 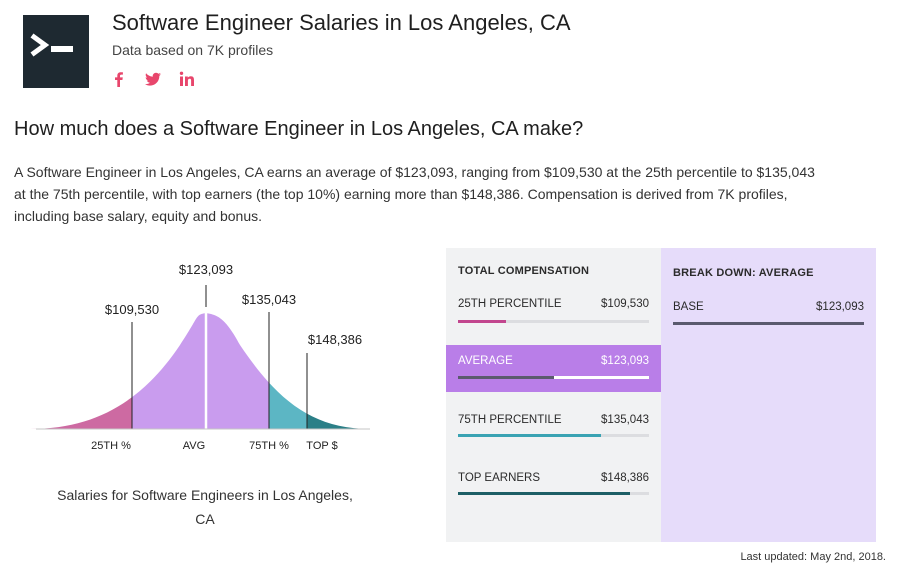 What do you see at coordinates (51, 45) in the screenshot?
I see `terminal-icon` at bounding box center [51, 45].